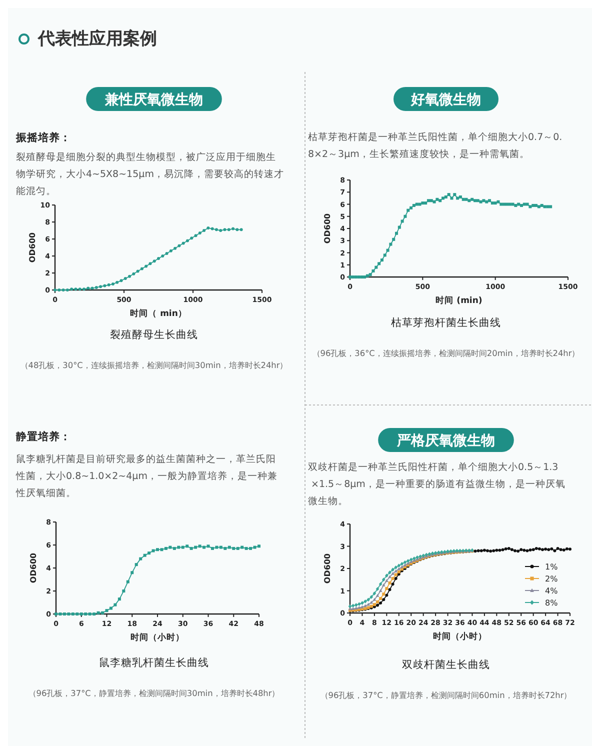 Image resolution: width=600 pixels, height=754 pixels. Describe the element at coordinates (445, 100) in the screenshot. I see `text: 好氧微生物` at that location.